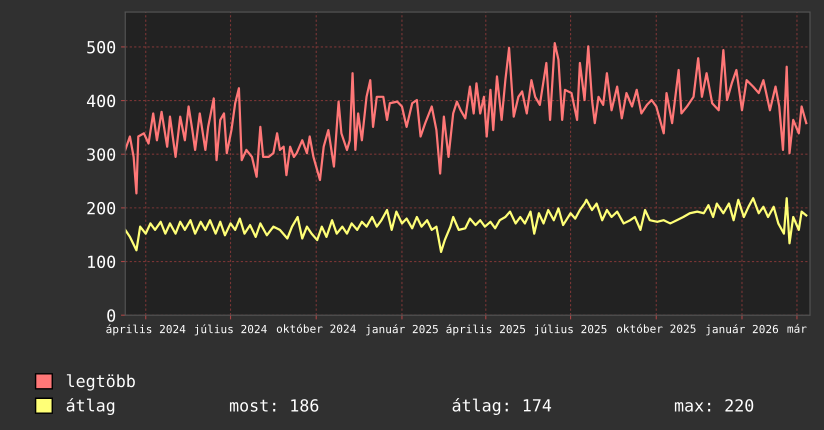 This screenshot has width=824, height=430. Describe the element at coordinates (402, 330) in the screenshot. I see `x-tick-label: január 2025` at that location.